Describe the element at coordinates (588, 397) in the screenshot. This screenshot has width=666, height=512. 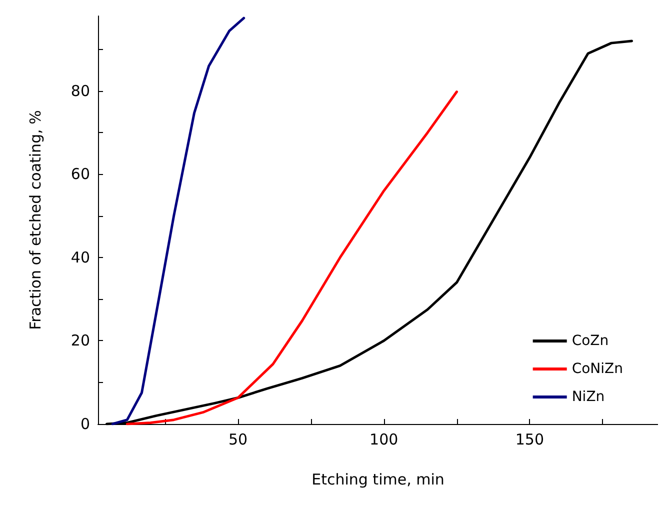
I see `legend-label: NiZn` at that location.